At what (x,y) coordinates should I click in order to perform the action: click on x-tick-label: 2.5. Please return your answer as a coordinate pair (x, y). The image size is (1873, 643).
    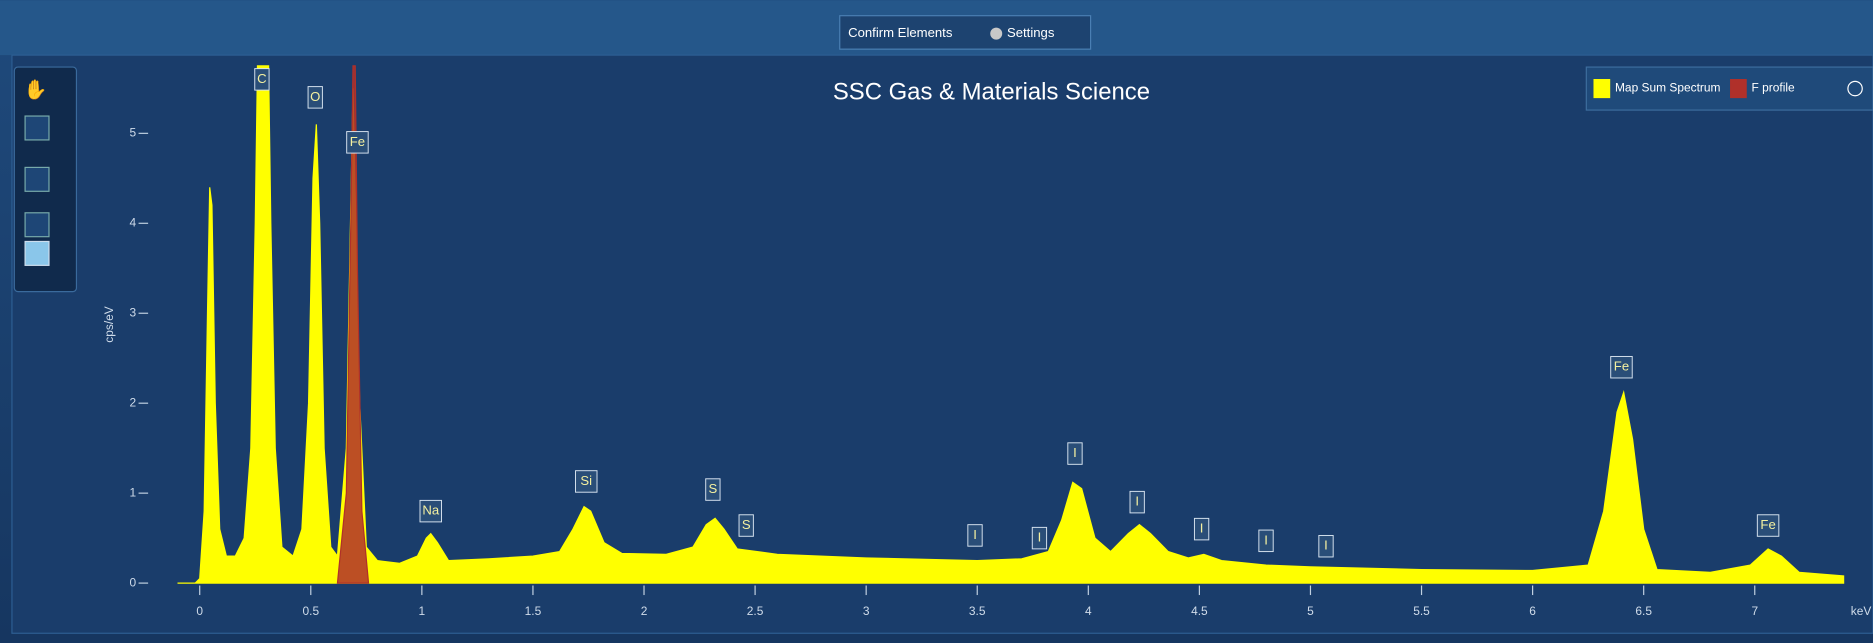
    Looking at the image, I should click on (755, 611).